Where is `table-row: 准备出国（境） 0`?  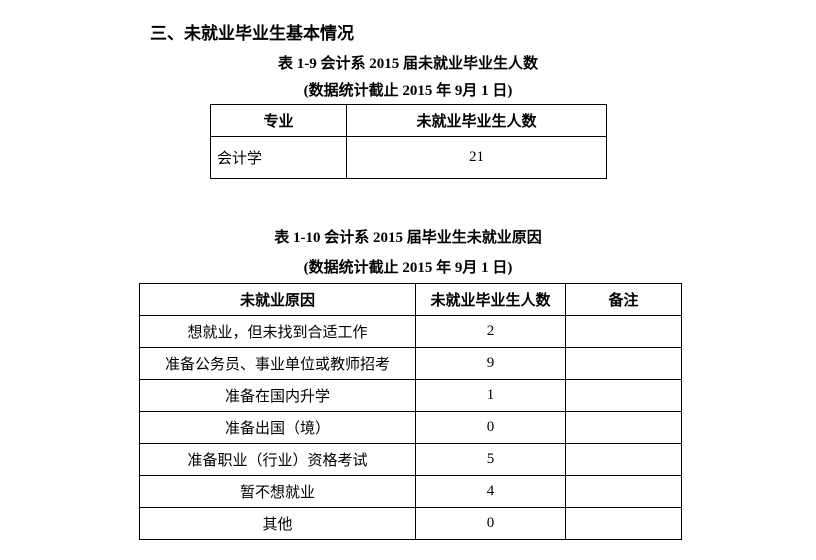
table-row: 准备出国（境） 0 is located at coordinates (410, 427).